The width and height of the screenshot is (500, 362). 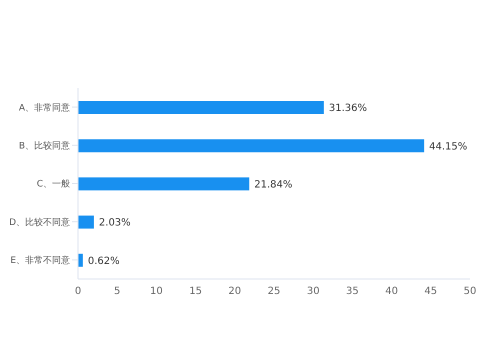 What do you see at coordinates (470, 292) in the screenshot?
I see `x-tick-label: 50` at bounding box center [470, 292].